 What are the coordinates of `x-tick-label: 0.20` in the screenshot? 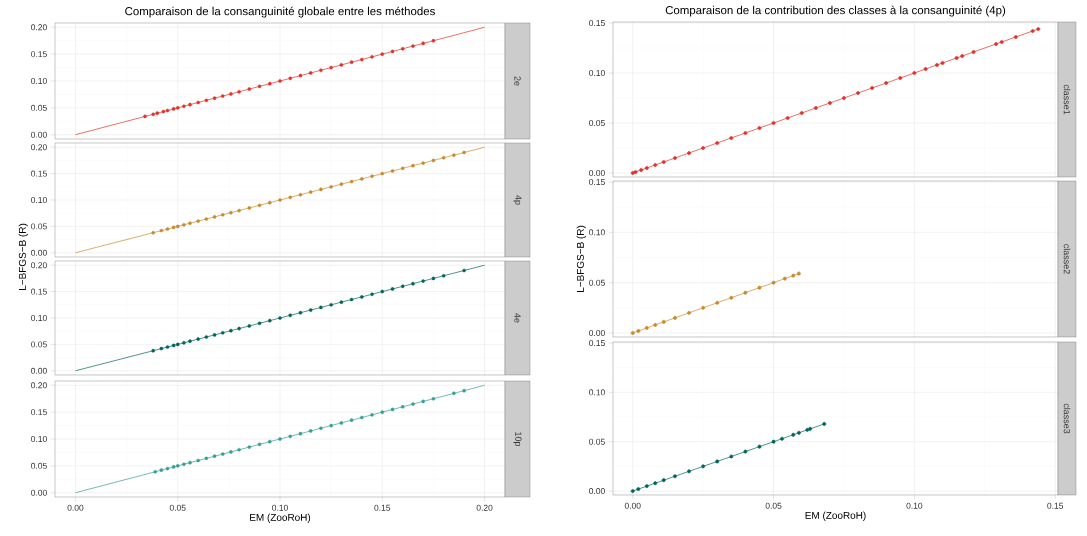 It's located at (484, 507).